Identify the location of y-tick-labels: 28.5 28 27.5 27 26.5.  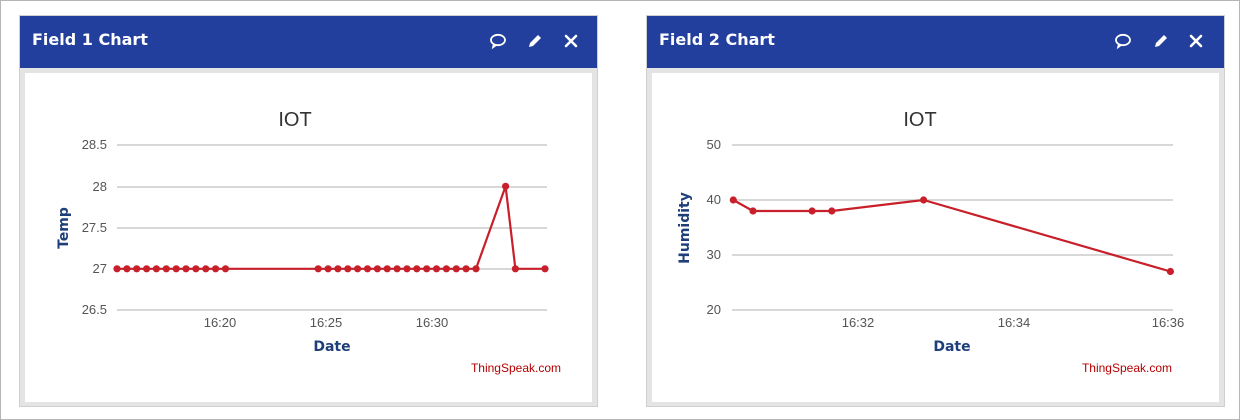
(94, 227).